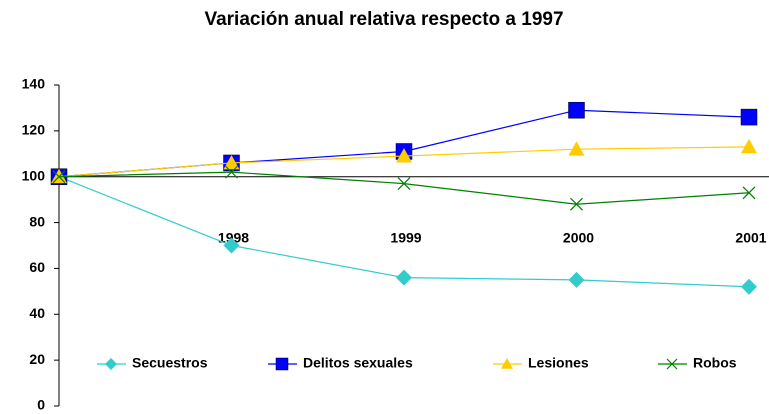  What do you see at coordinates (34, 175) in the screenshot?
I see `y-tick-label: 100` at bounding box center [34, 175].